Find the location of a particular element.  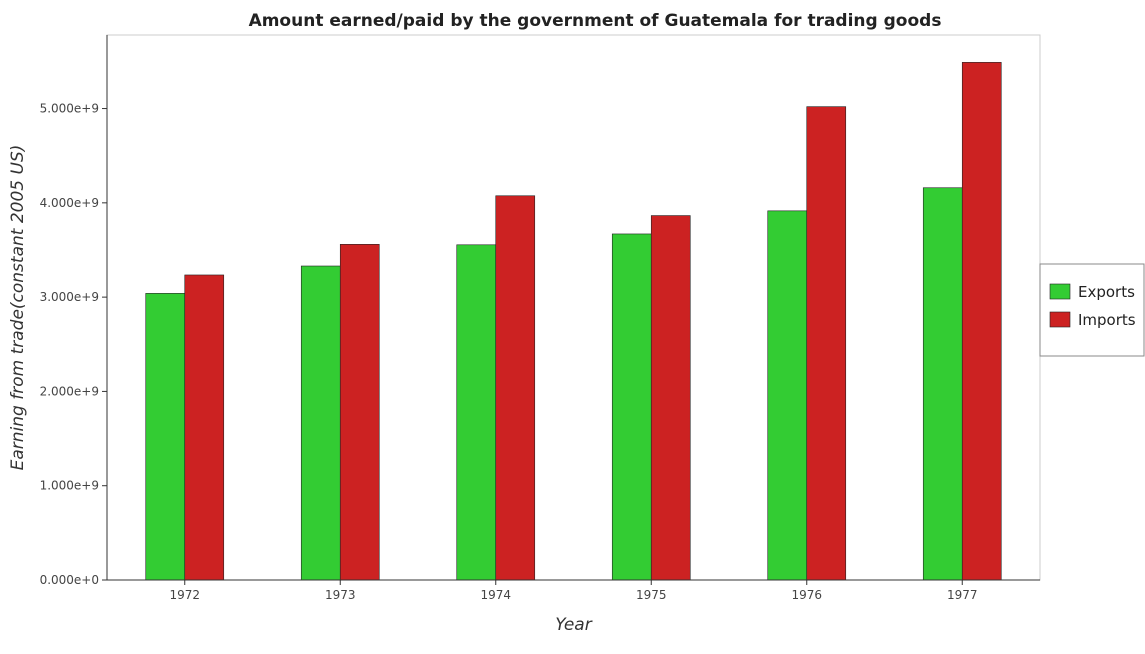

x-tick-label: 1972 is located at coordinates (184, 595).